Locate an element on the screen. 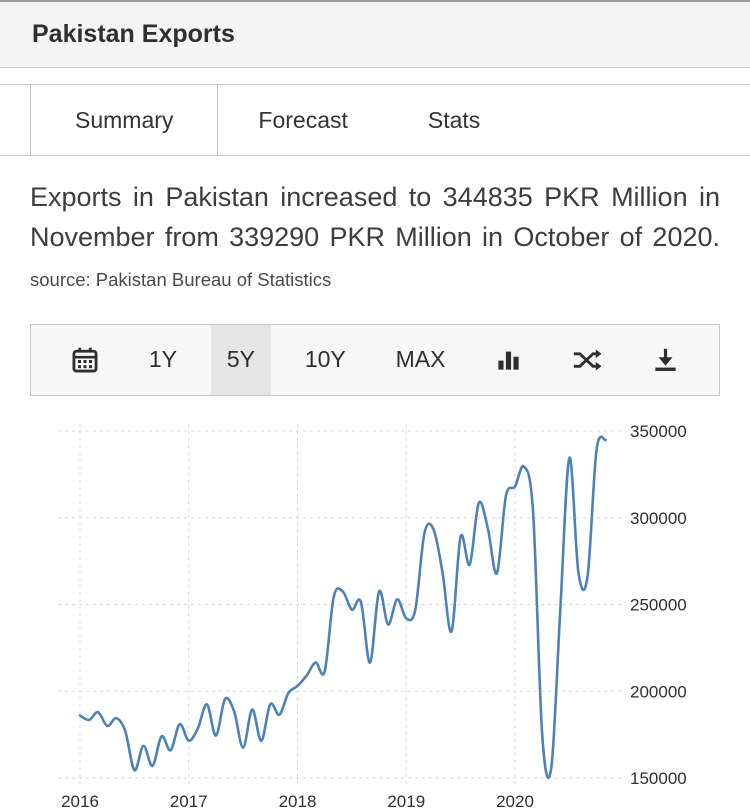 The height and width of the screenshot is (812, 750). svg-text: 2019 is located at coordinates (406, 801).